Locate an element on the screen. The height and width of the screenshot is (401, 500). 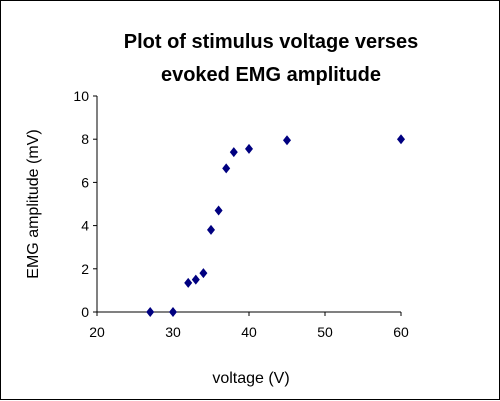
x-tick-label: 30 is located at coordinates (173, 332).